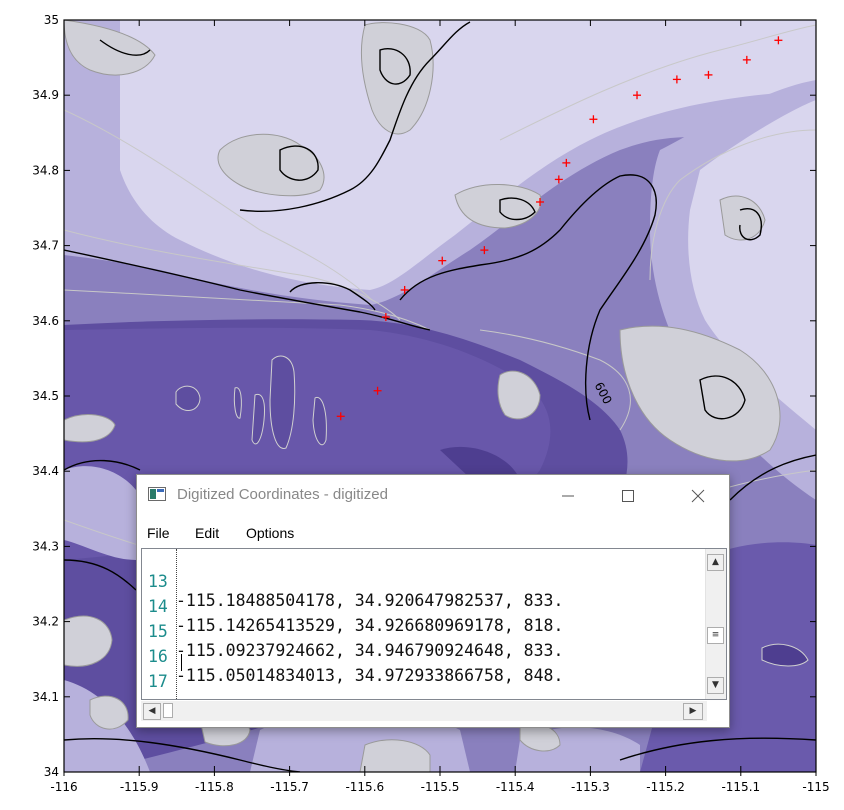 The height and width of the screenshot is (810, 844). Describe the element at coordinates (158, 606) in the screenshot. I see `line-number: 14` at that location.